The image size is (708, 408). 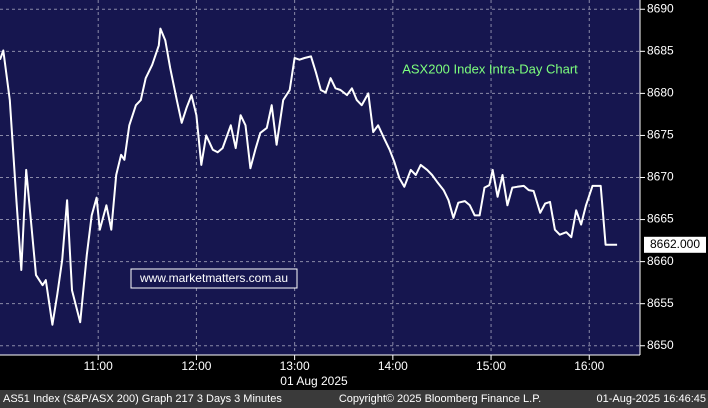 What do you see at coordinates (660, 177) in the screenshot?
I see `y-tick-label: 8670` at bounding box center [660, 177].